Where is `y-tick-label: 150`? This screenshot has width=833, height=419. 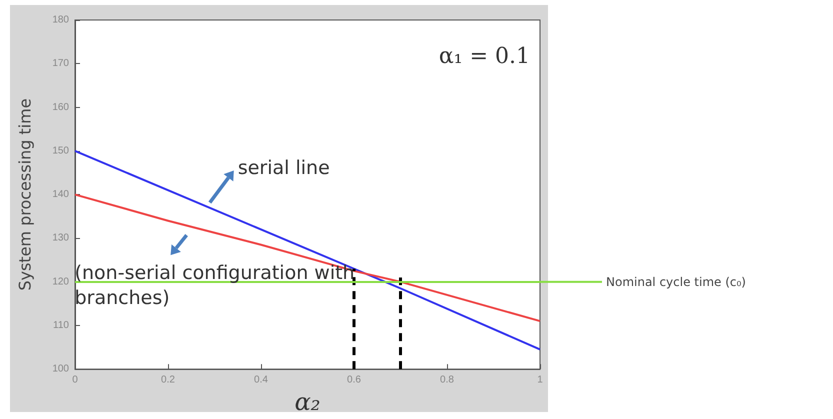 y-tick-label: 150 is located at coordinates (61, 150).